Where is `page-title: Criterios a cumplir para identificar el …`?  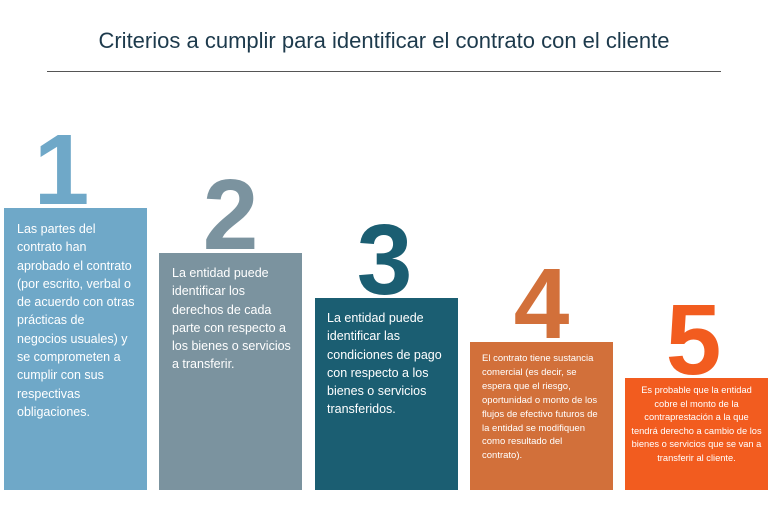
page-title: Criterios a cumplir para identificar el … is located at coordinates (384, 40).